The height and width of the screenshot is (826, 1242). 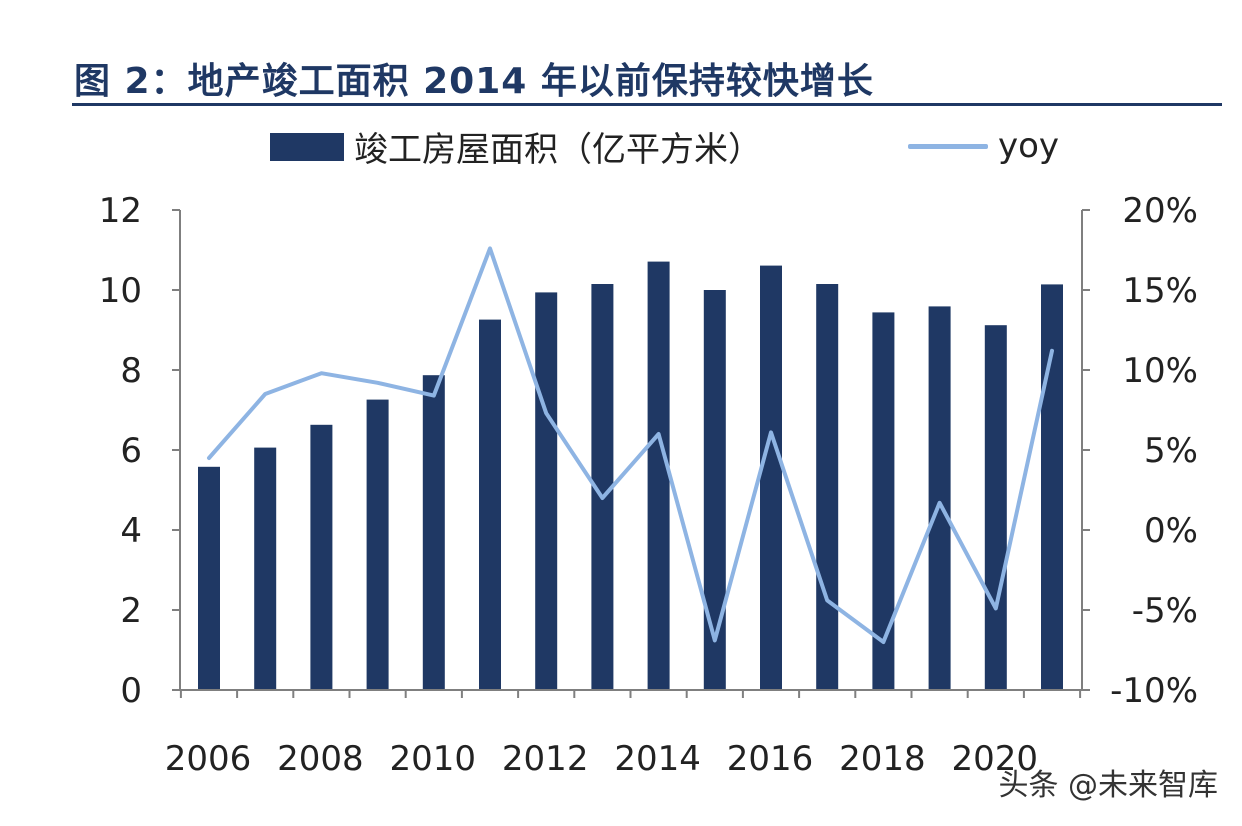 I want to click on y-left-tick-label: 4, so click(x=131, y=531).